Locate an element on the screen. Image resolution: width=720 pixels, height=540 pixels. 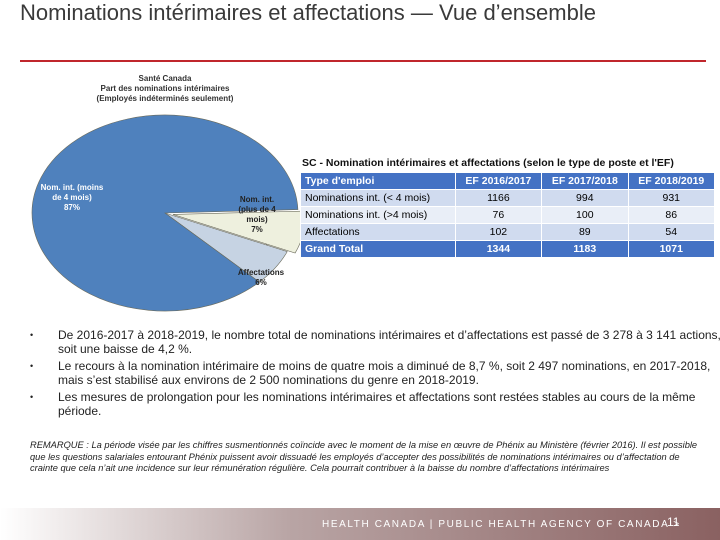
slice-value: 87% is located at coordinates (71, 207).